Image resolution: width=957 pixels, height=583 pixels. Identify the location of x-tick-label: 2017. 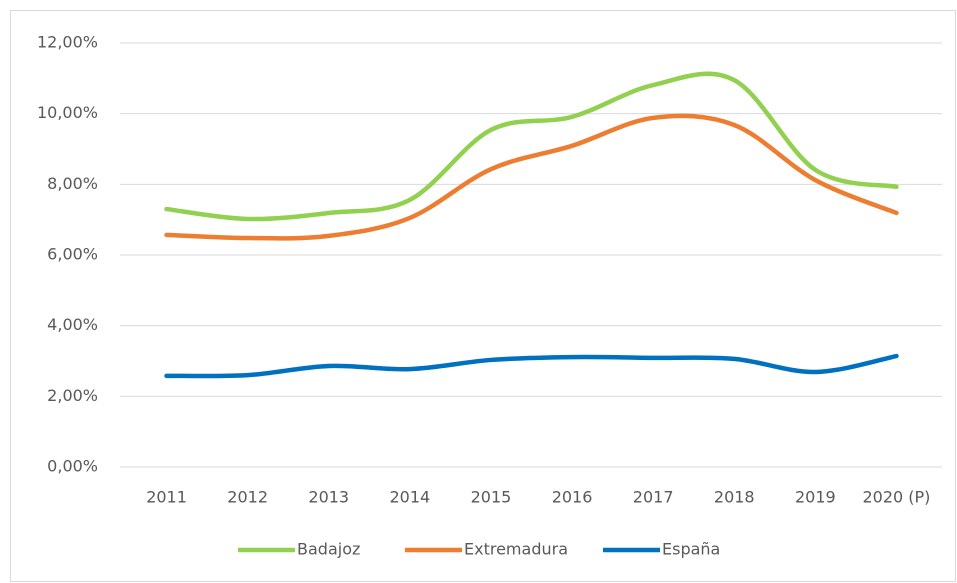
(653, 497).